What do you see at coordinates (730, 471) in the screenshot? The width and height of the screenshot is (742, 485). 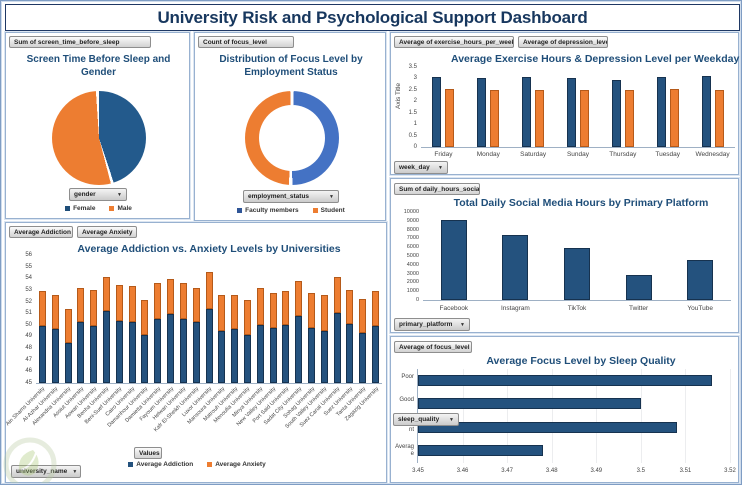 I see `x-tick-label: 3.52` at bounding box center [730, 471].